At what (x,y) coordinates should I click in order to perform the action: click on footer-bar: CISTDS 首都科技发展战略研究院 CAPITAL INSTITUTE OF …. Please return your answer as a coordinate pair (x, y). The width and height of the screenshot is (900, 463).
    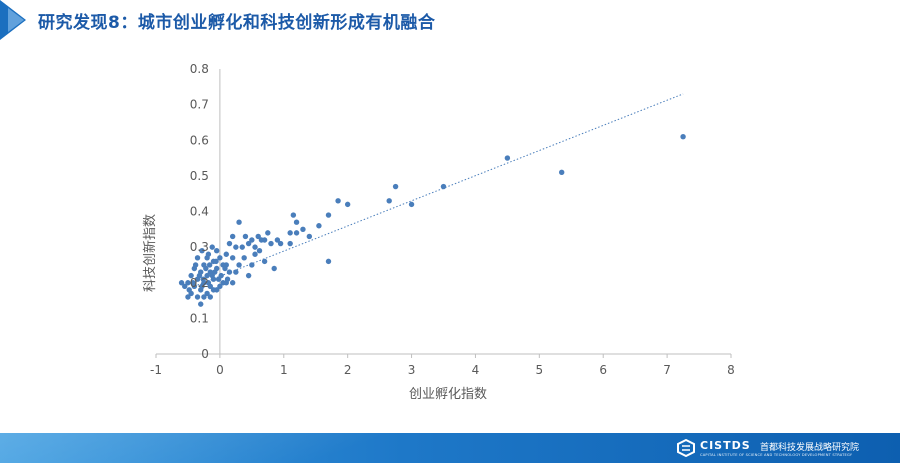
    Looking at the image, I should click on (450, 448).